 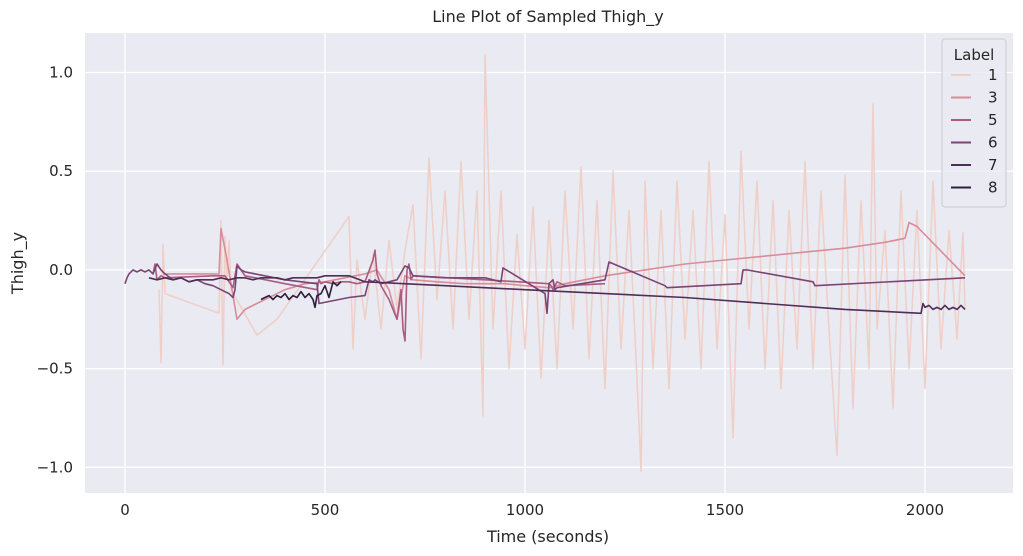 I want to click on x-axis-ticks: 0 500 1000 1500 2000, so click(x=532, y=510).